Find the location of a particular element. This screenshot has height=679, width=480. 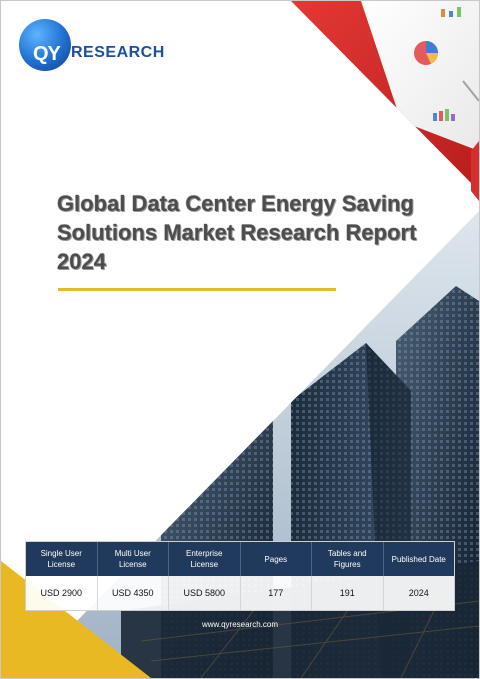

qyresearch-logo: QY RESEARCH is located at coordinates (91, 47).